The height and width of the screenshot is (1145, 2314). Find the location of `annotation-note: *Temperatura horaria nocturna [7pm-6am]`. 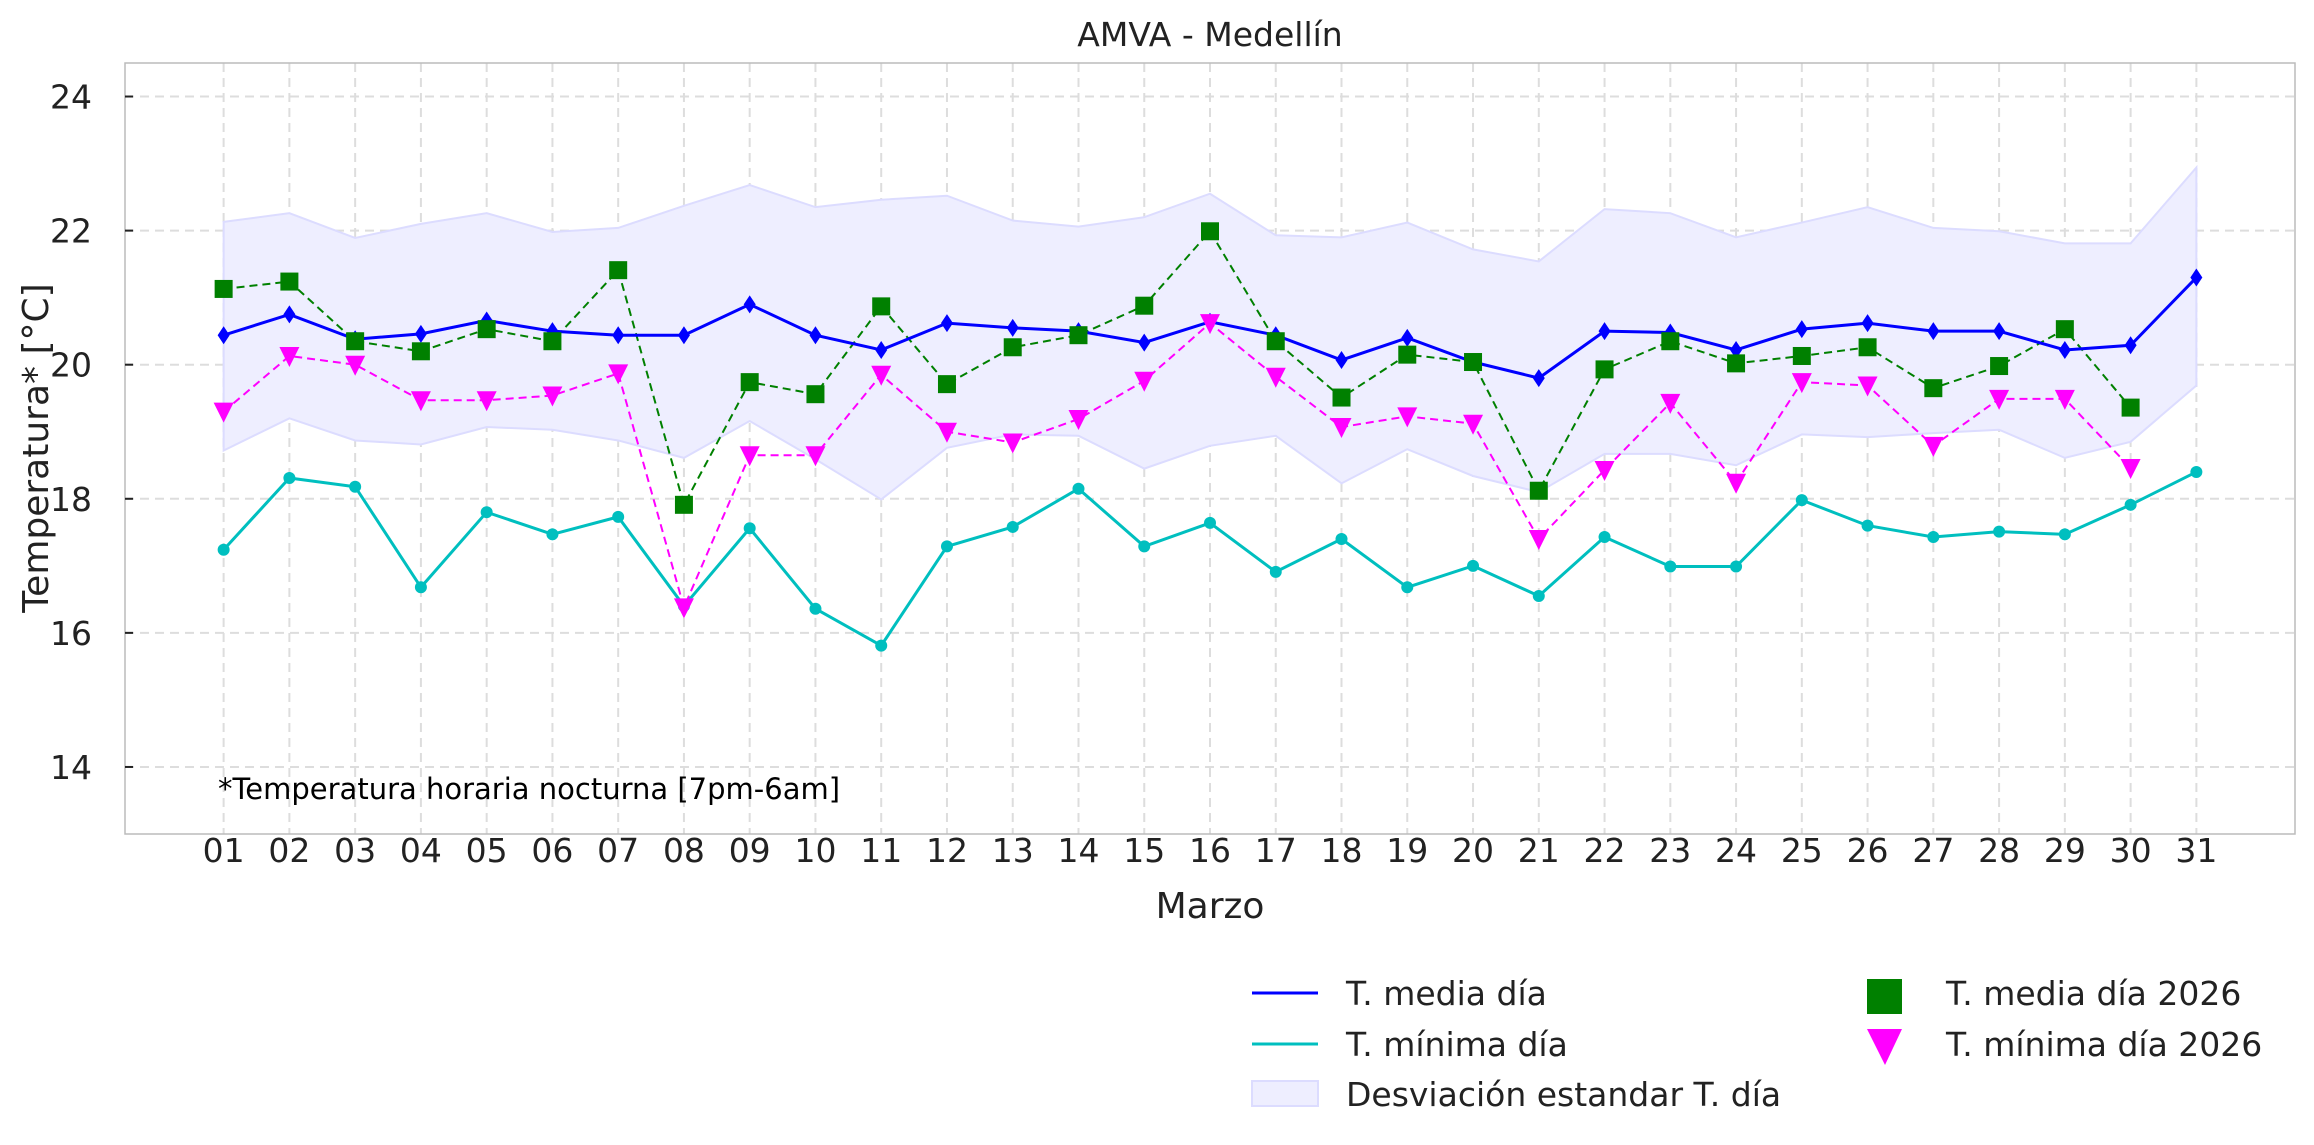

annotation-note: *Temperatura horaria nocturna [7pm-6am] is located at coordinates (529, 789).